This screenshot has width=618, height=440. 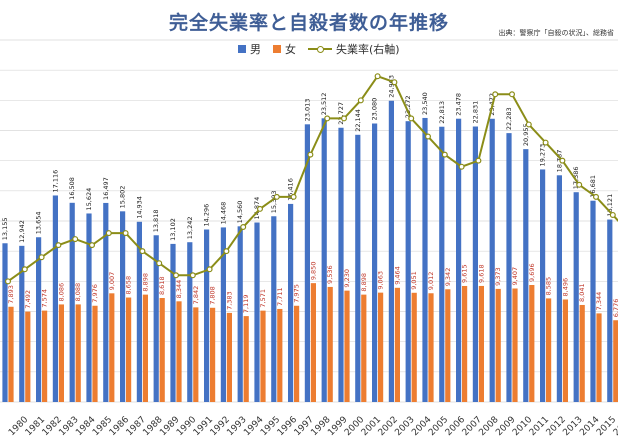 I want to click on data-label-female: 9,230, so click(x=347, y=278).